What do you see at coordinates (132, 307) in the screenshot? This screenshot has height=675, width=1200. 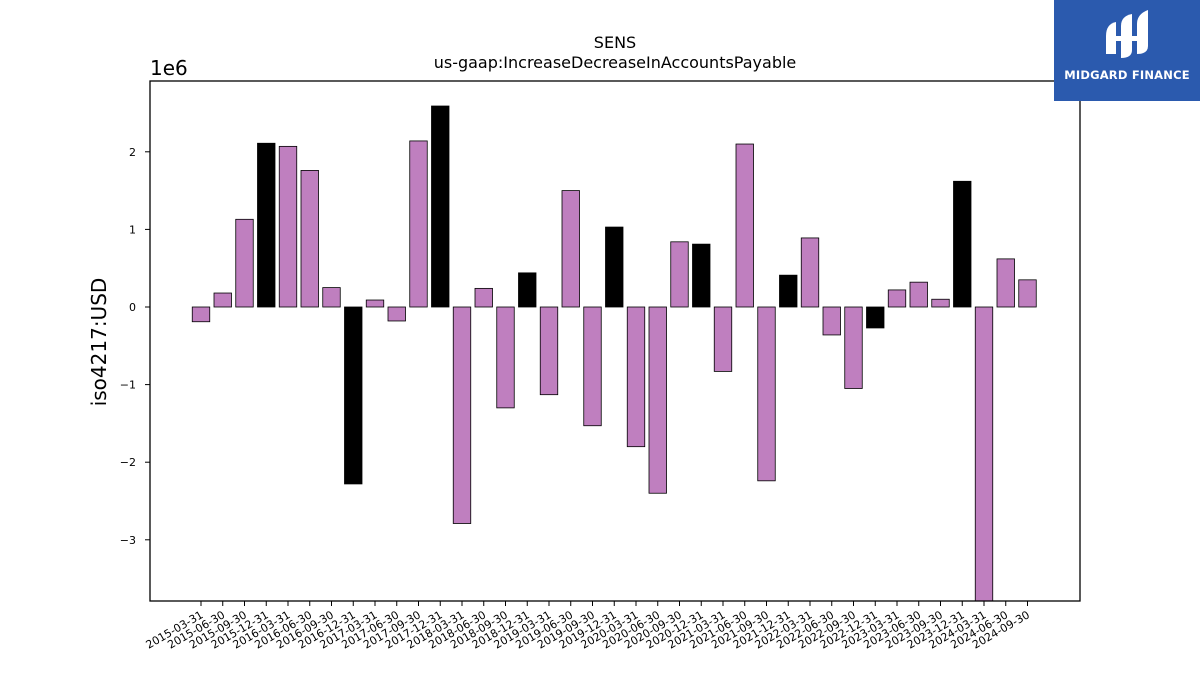 I see `y-tick-label: 0` at bounding box center [132, 307].